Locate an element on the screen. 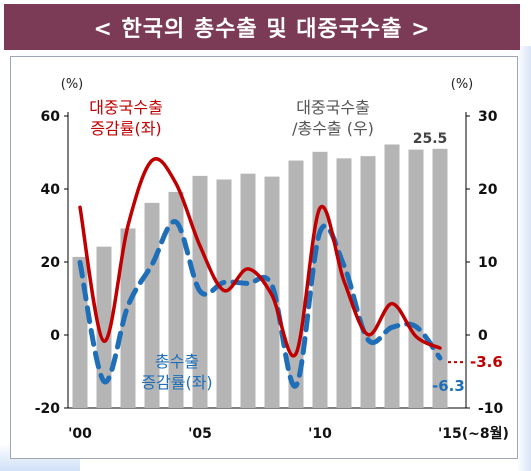 Image resolution: width=531 pixels, height=471 pixels. total-export-end-label: -6.3 is located at coordinates (448, 386).